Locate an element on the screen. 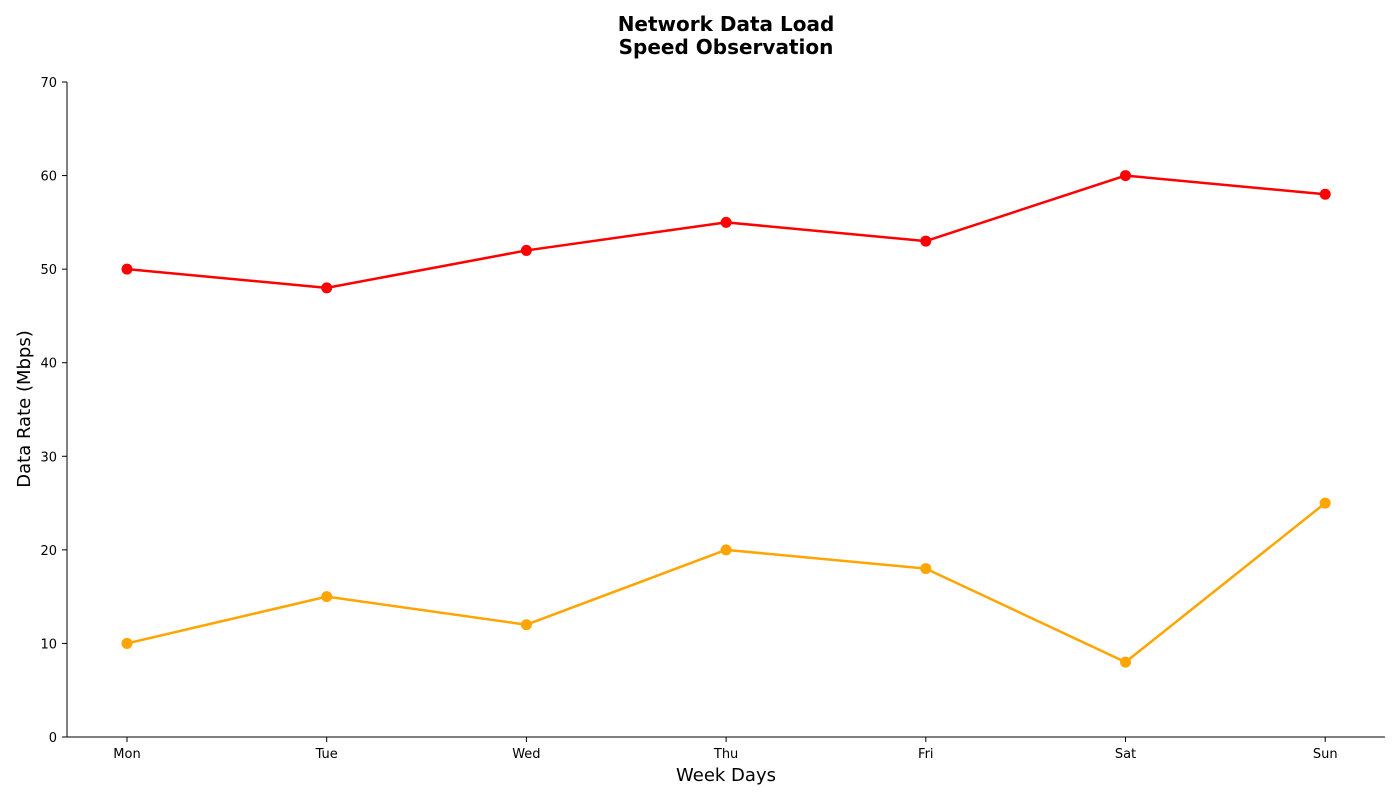  y-tick-label: 0 is located at coordinates (53, 738).